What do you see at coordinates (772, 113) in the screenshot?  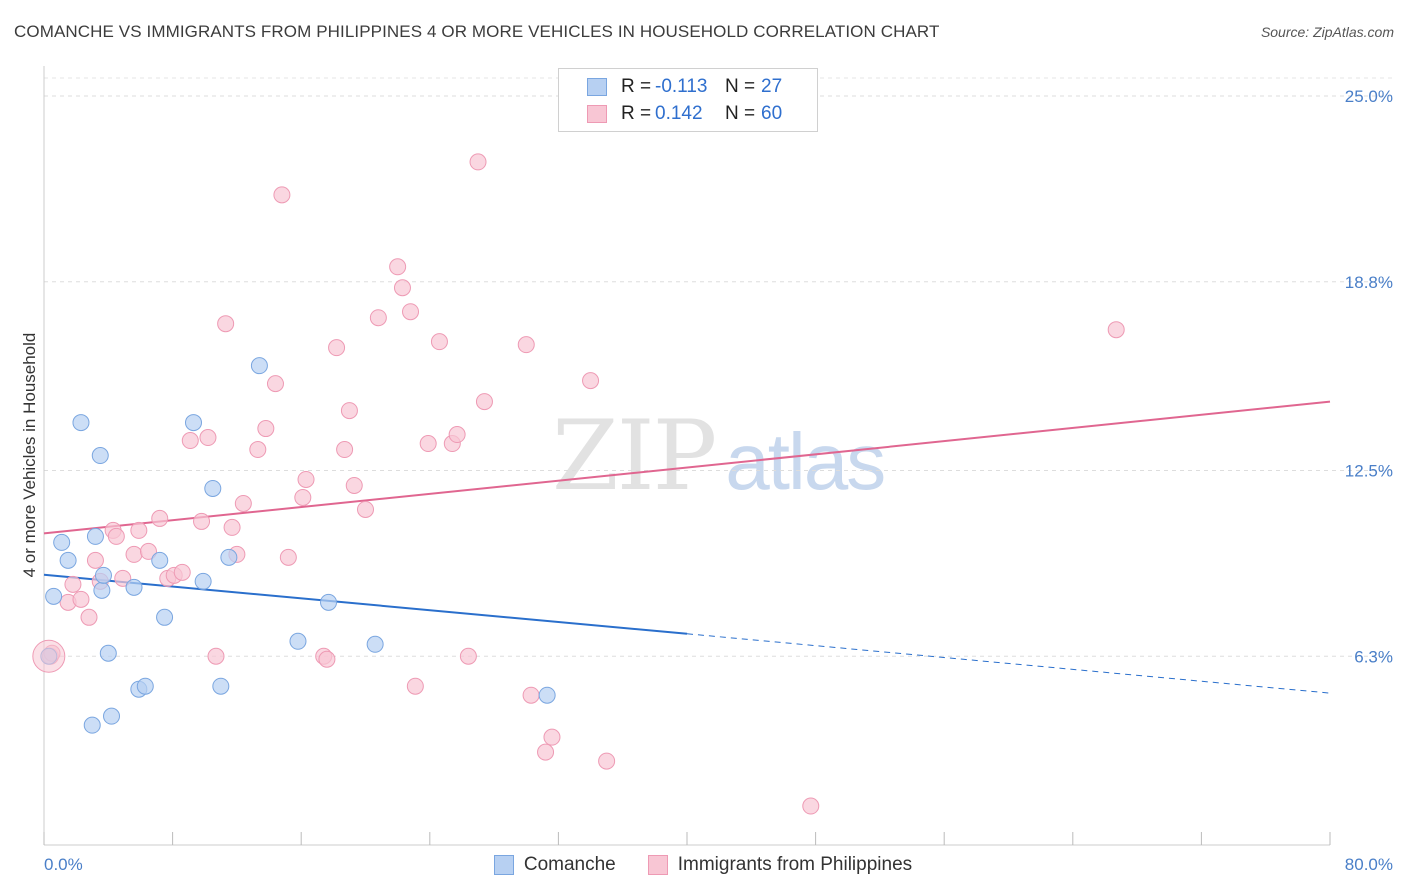 I see `n-value: 60` at bounding box center [772, 113].